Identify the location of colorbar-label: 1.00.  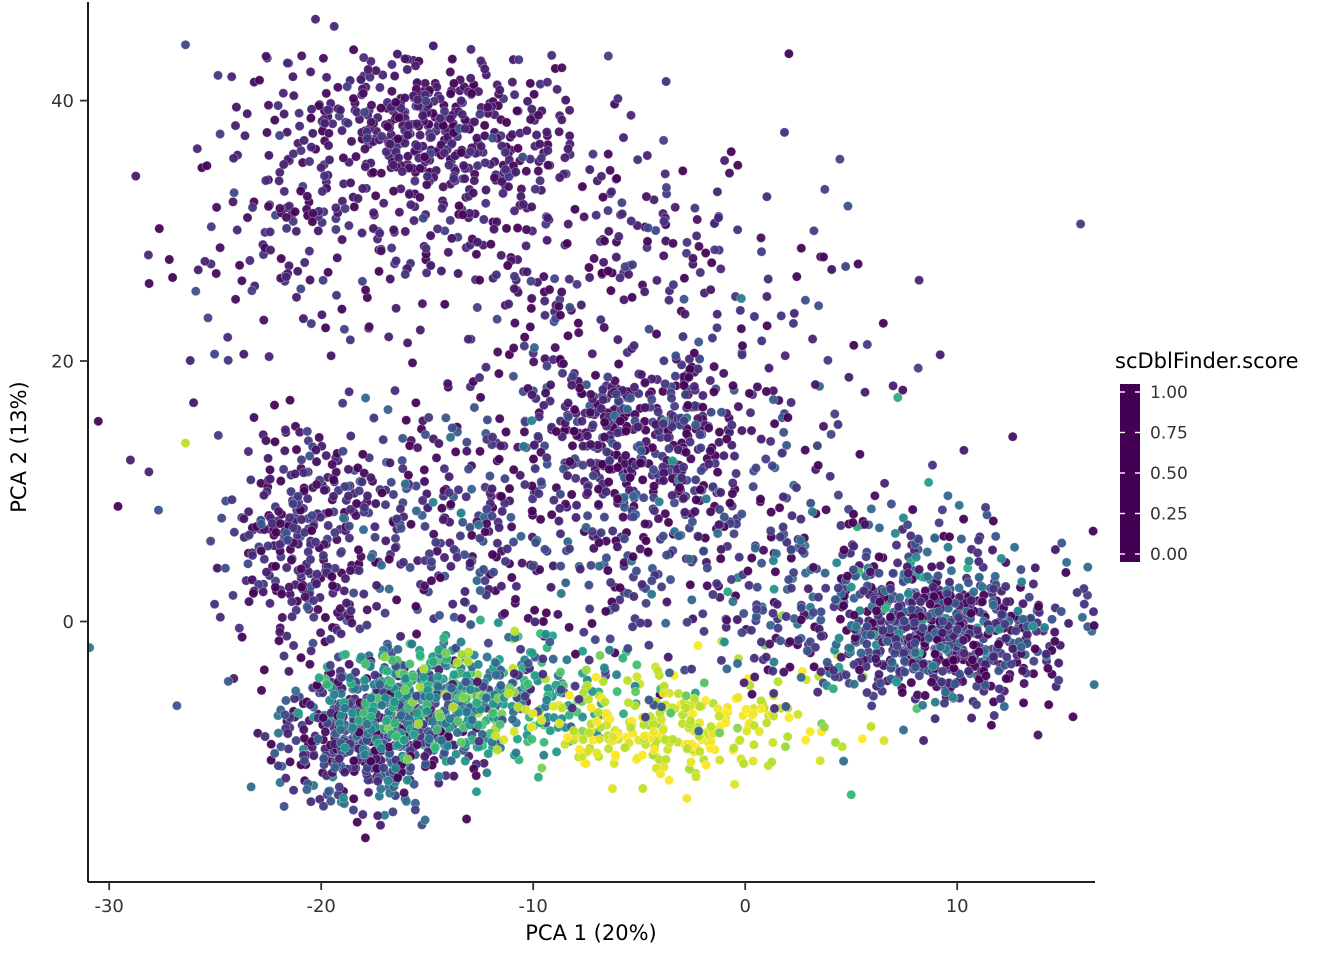
(1169, 393).